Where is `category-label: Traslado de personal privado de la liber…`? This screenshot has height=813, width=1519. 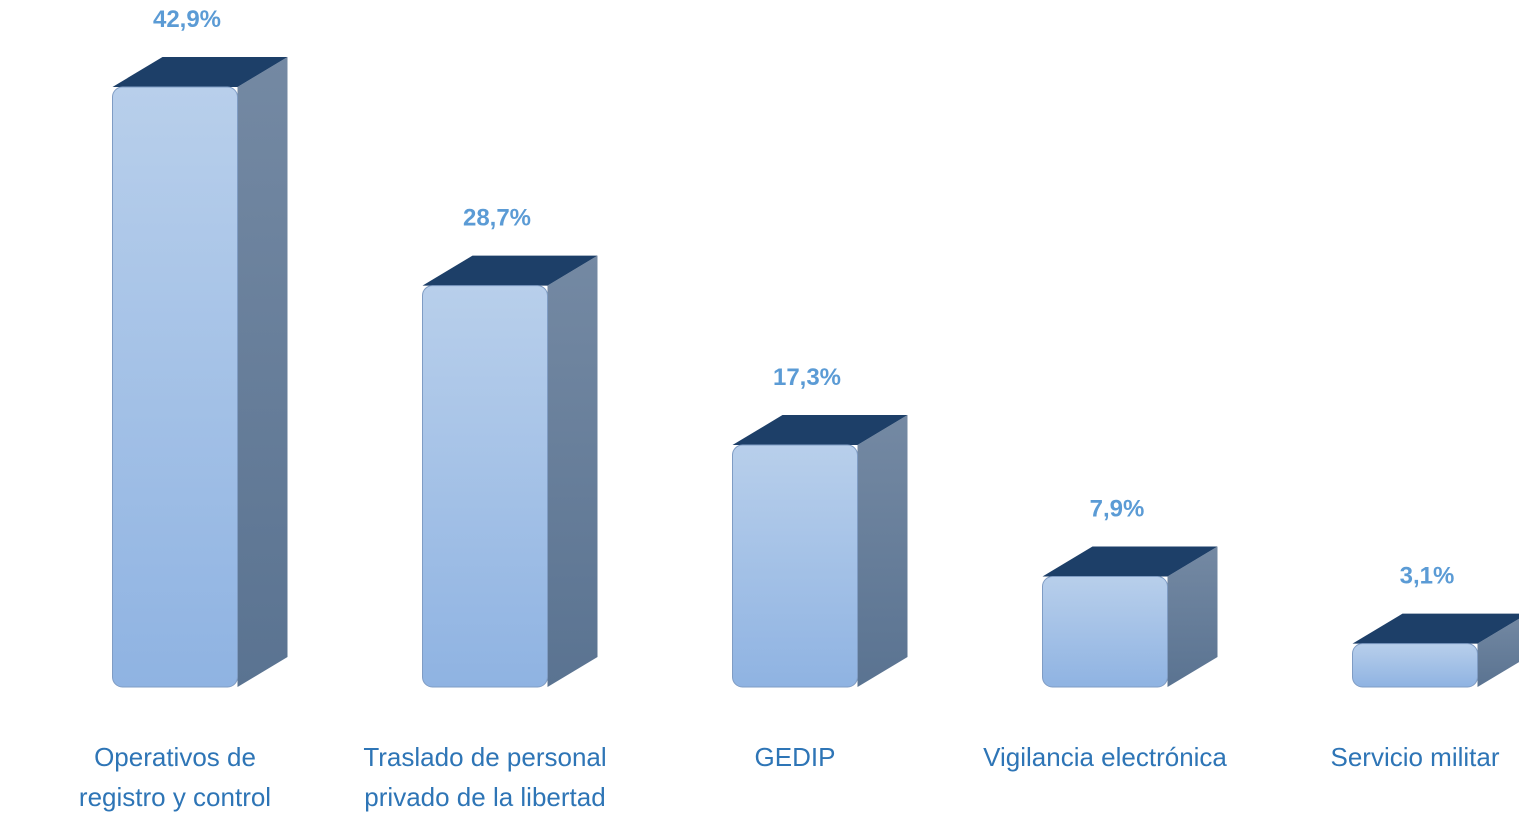
category-label: Traslado de personal privado de la liber… is located at coordinates (485, 777).